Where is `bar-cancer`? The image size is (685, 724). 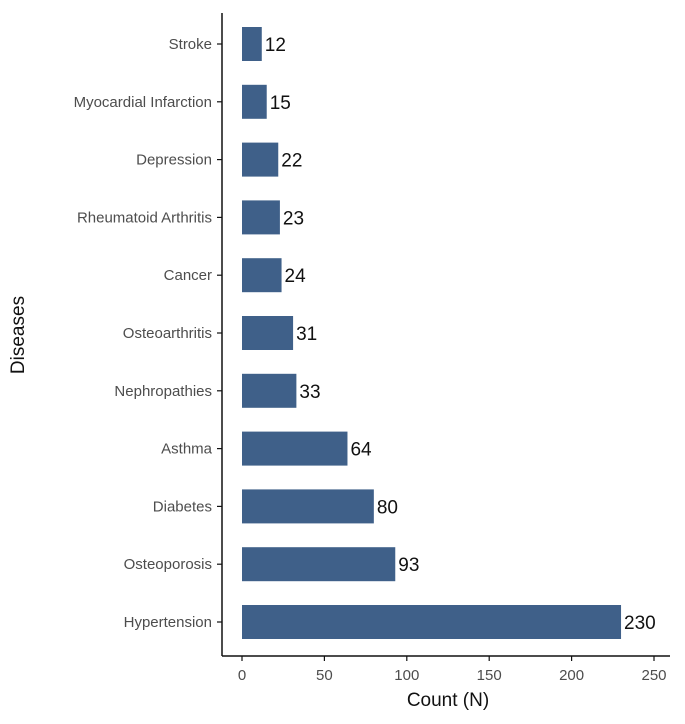 bar-cancer is located at coordinates (262, 275).